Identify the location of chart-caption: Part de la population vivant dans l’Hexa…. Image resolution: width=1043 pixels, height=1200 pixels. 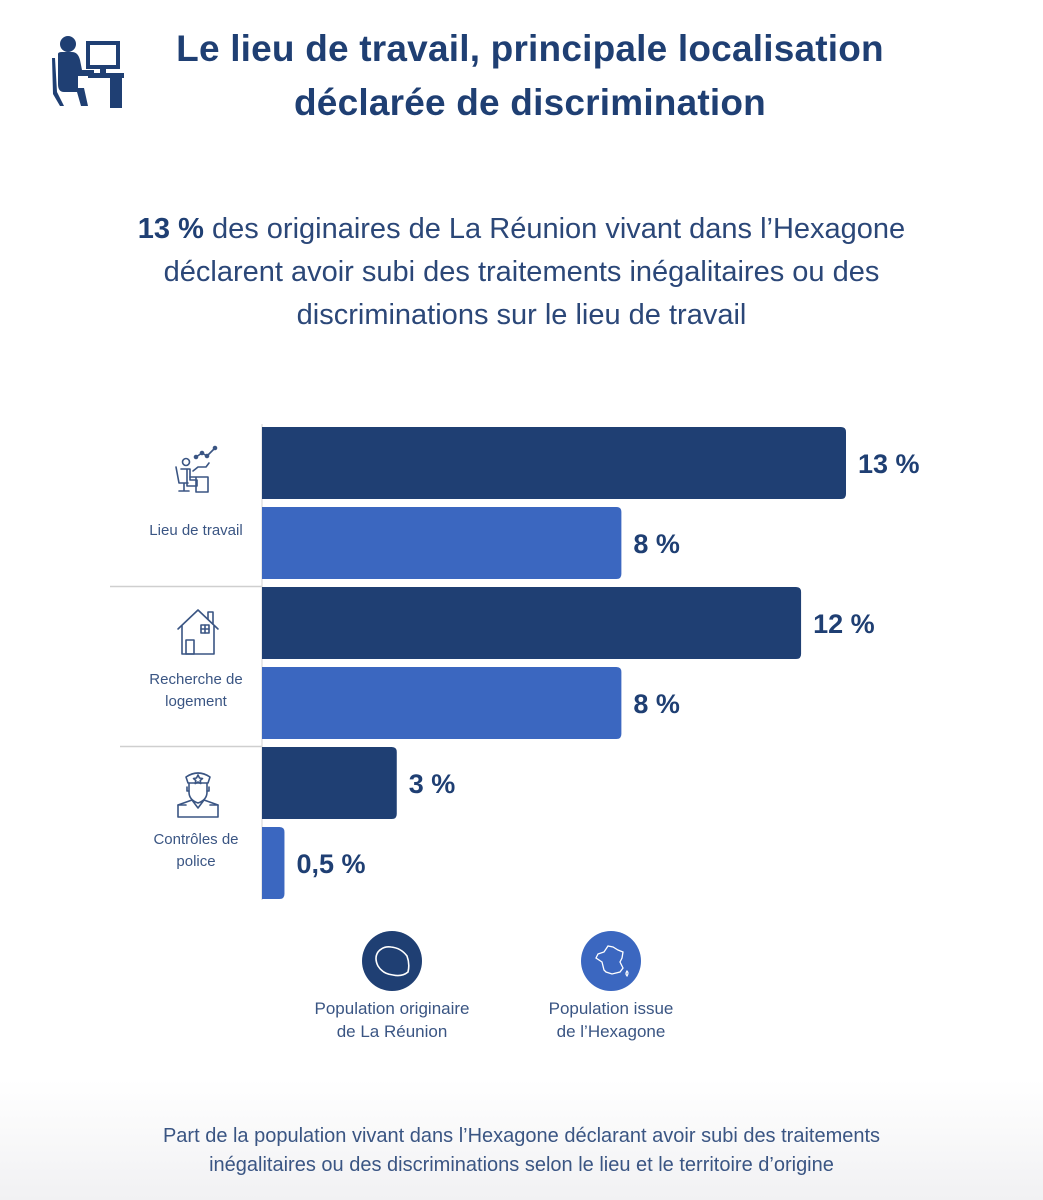
(521, 1151).